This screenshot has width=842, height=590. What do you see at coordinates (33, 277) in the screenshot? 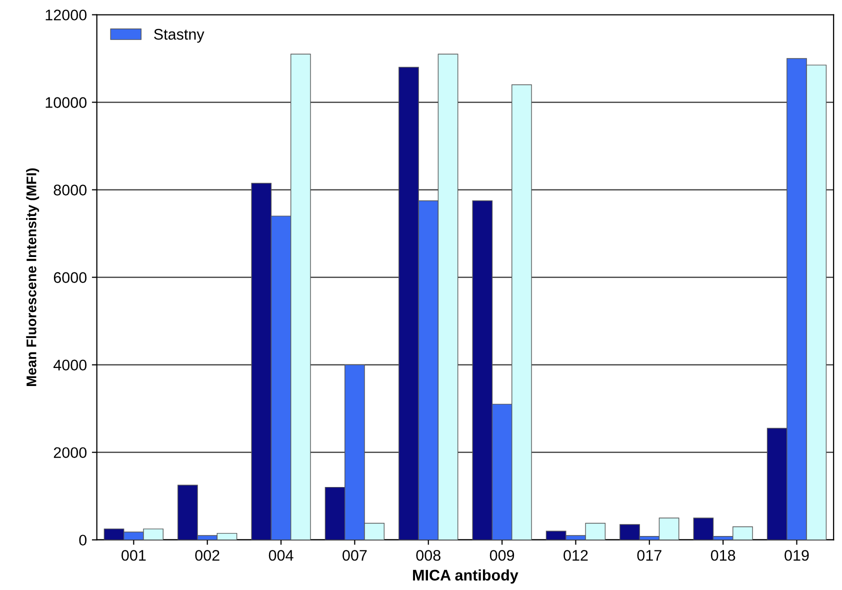
I see `y-axis-title: Mean Fluorescene Intensity (MFI)` at bounding box center [33, 277].